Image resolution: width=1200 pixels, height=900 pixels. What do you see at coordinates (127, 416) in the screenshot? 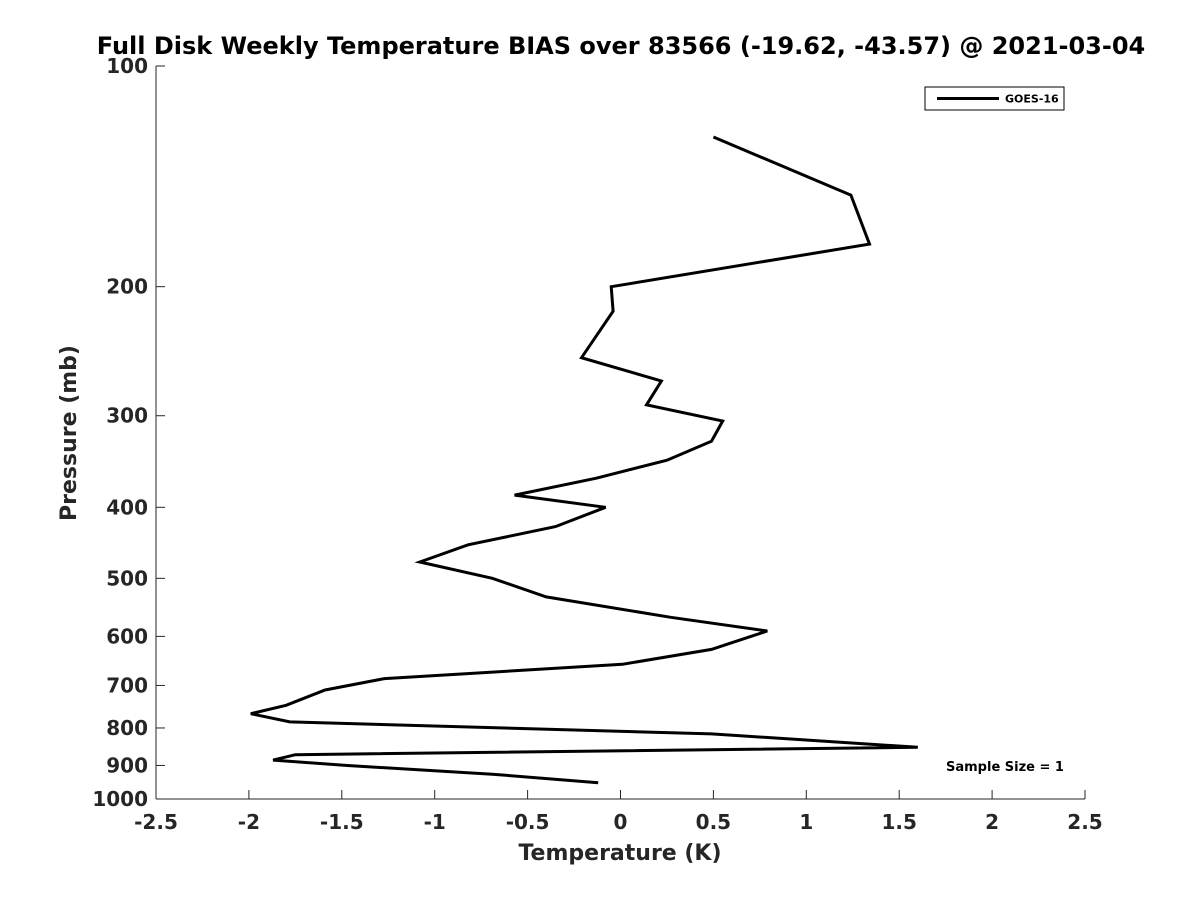
I see `y-tick-label: 300` at bounding box center [127, 416].